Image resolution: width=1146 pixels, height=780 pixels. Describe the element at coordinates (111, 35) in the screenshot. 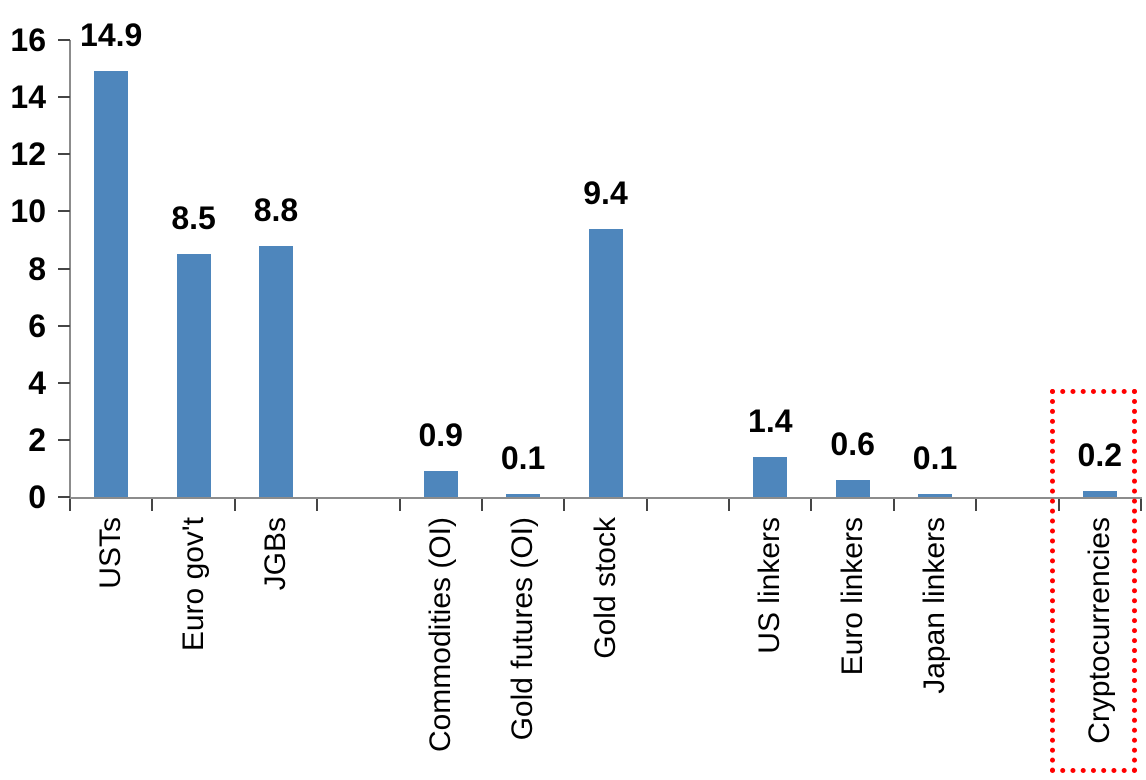

I see `bar-value-label-usts: 14.9` at that location.